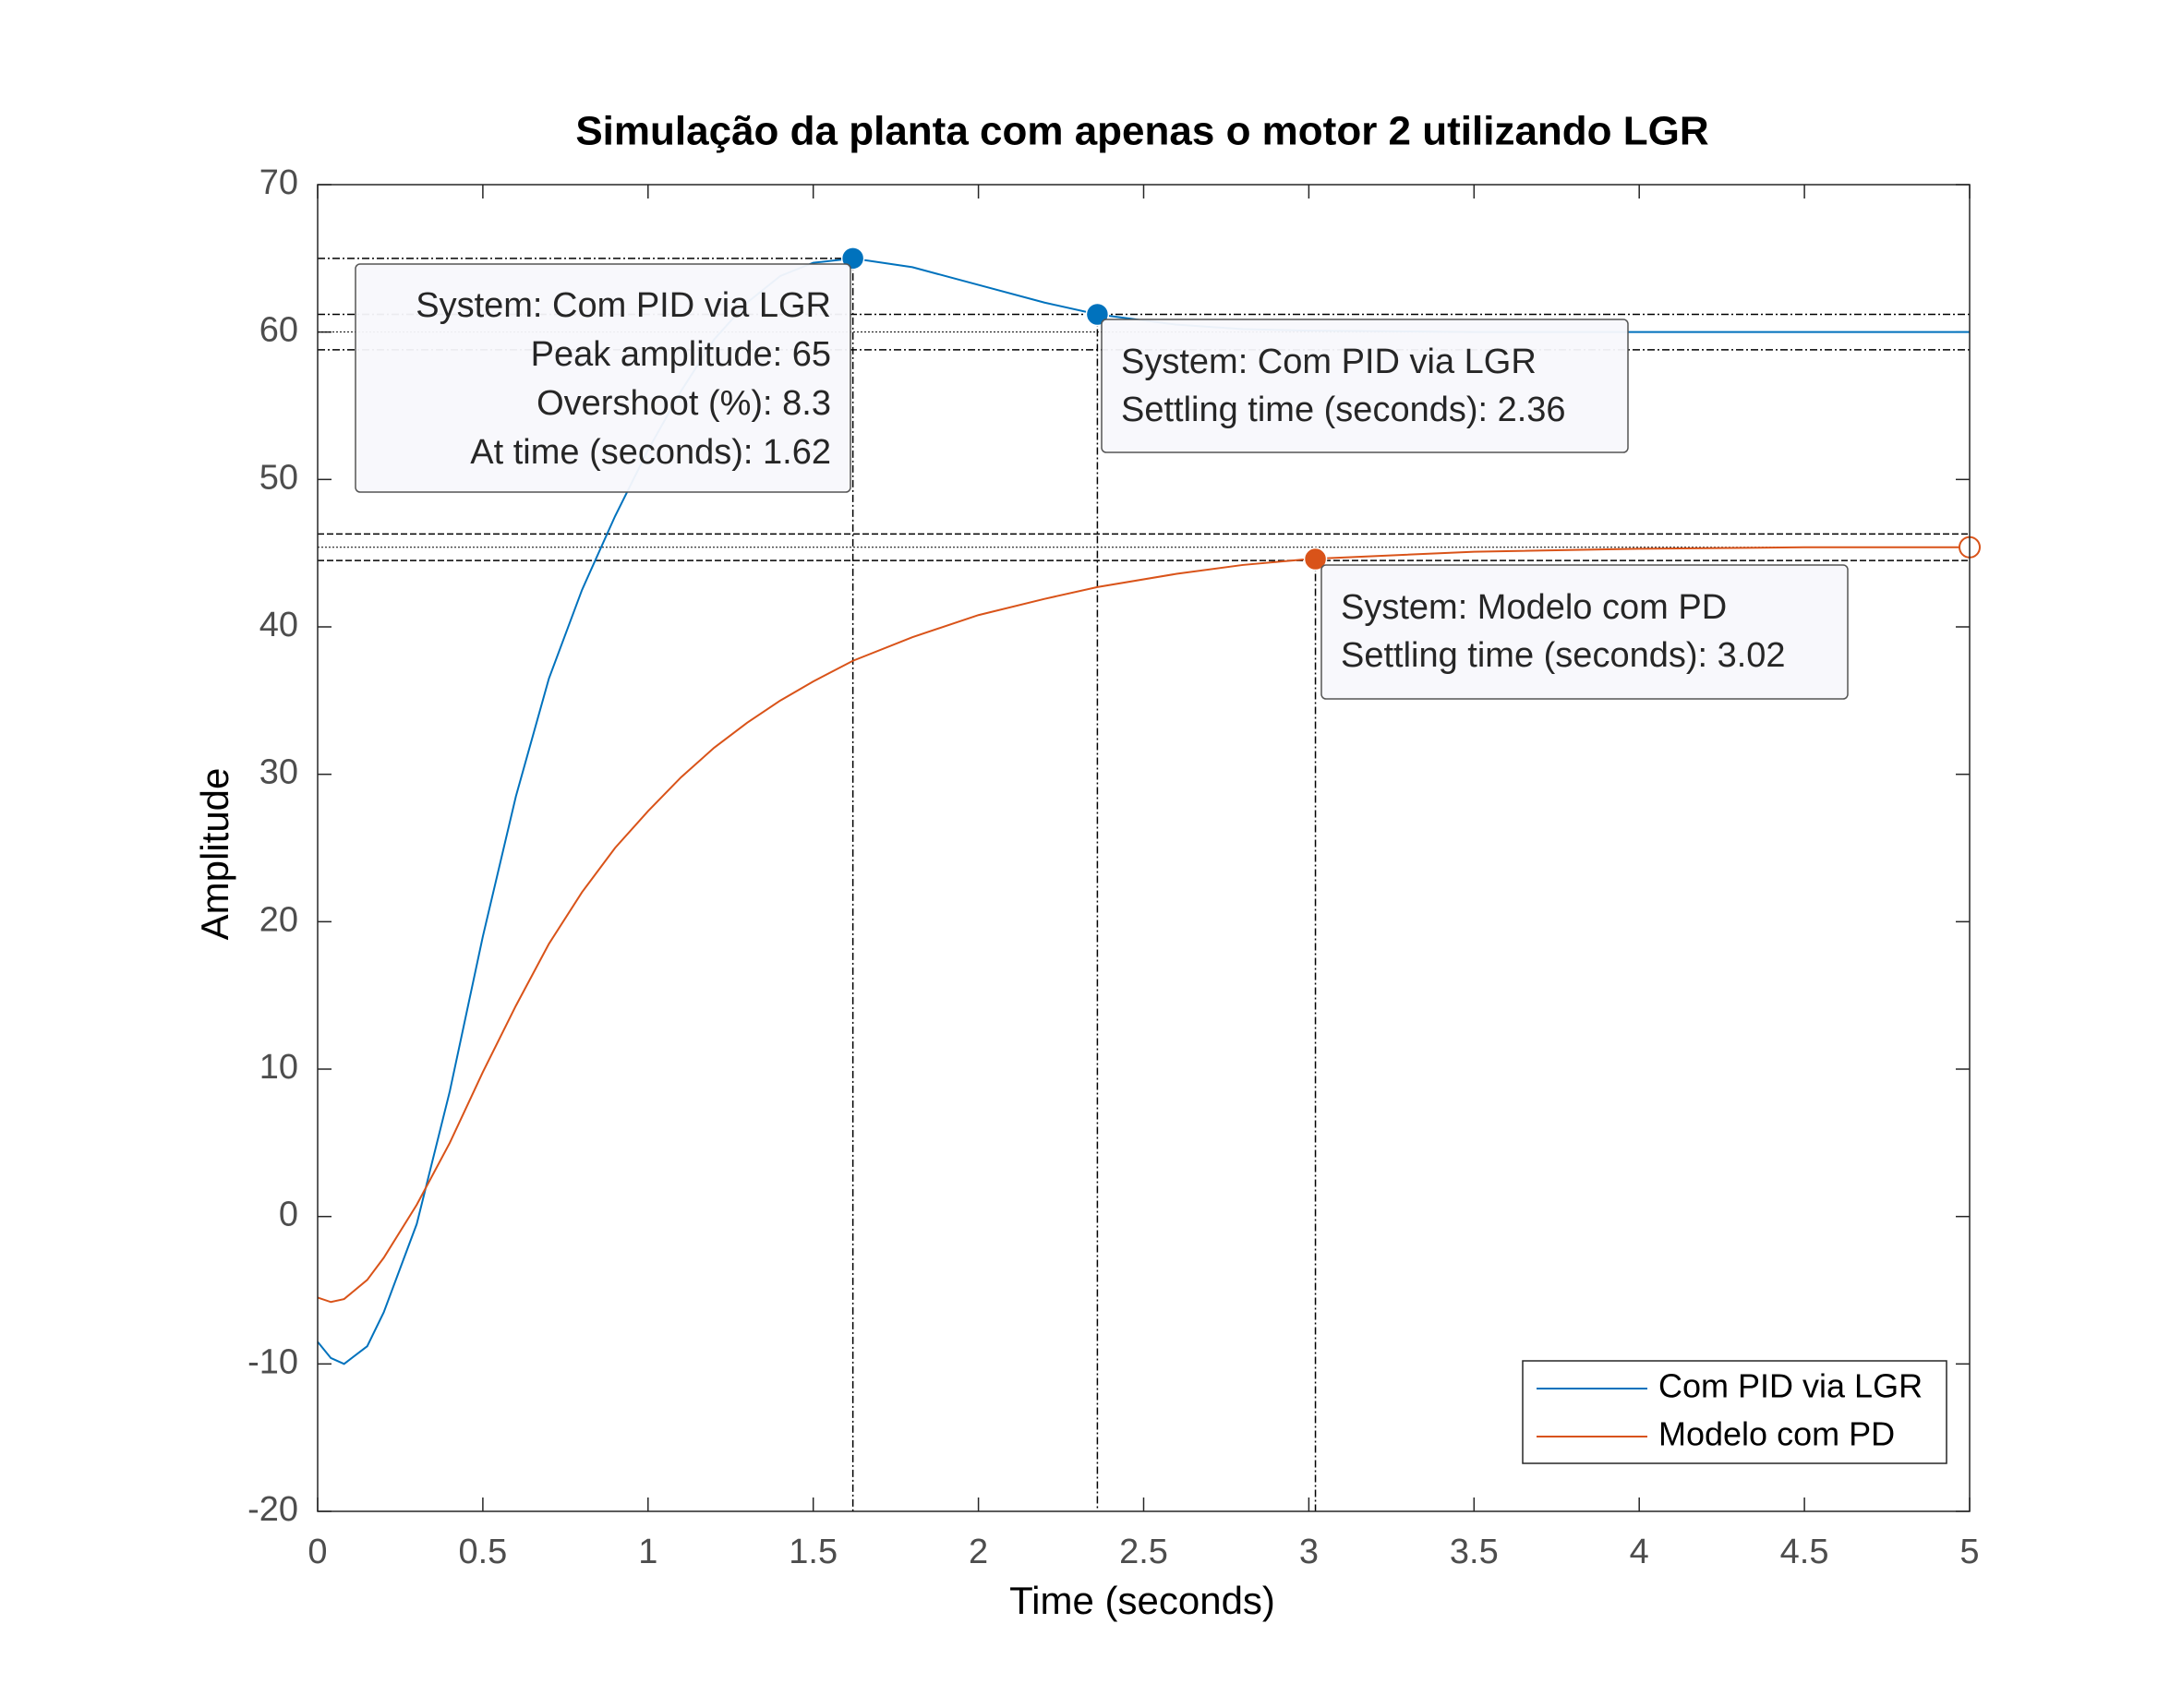 The height and width of the screenshot is (1708, 2170). I want to click on x-tick-label: 2, so click(979, 1552).